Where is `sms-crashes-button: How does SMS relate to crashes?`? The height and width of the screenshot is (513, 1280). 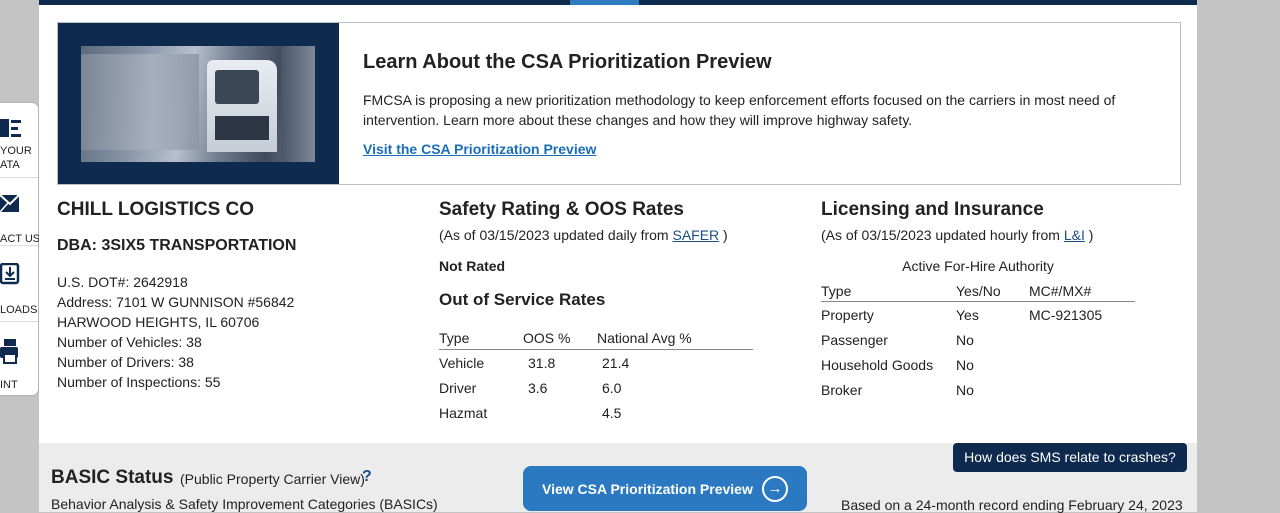
sms-crashes-button: How does SMS relate to crashes? is located at coordinates (1070, 457).